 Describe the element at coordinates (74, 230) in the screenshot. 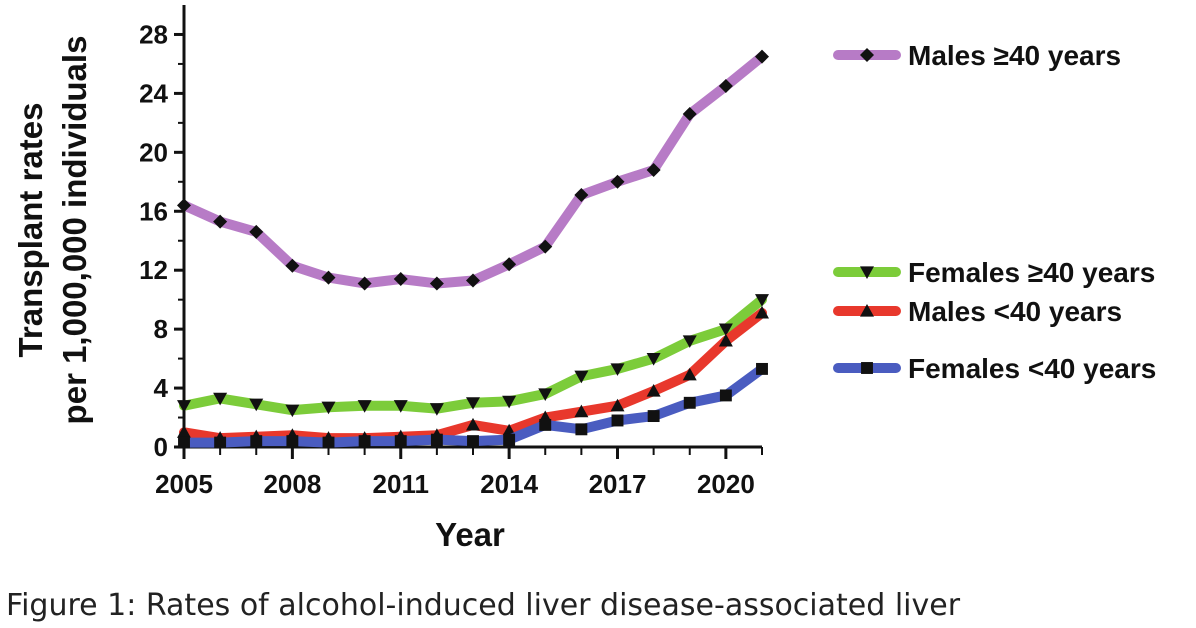

I see `y-axis-label-line-2: per 1,000,000 individuals` at that location.